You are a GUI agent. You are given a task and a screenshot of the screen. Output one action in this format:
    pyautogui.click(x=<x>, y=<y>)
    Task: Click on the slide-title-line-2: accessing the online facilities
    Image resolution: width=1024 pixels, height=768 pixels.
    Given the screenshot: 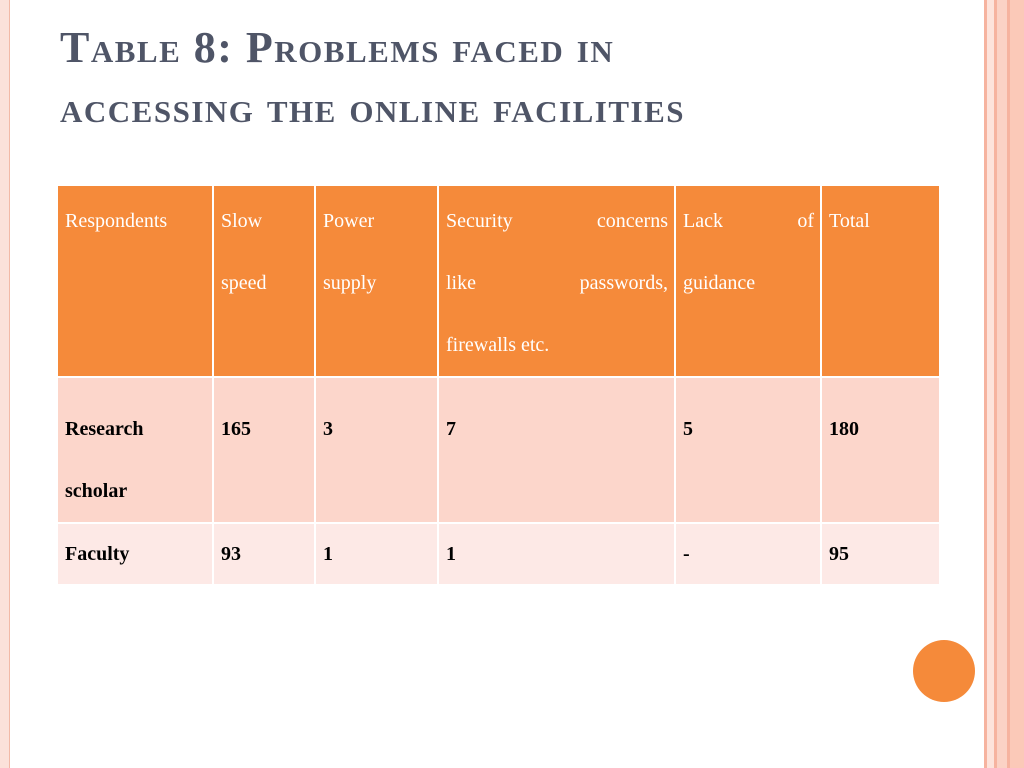 What is the action you would take?
    pyautogui.click(x=373, y=107)
    